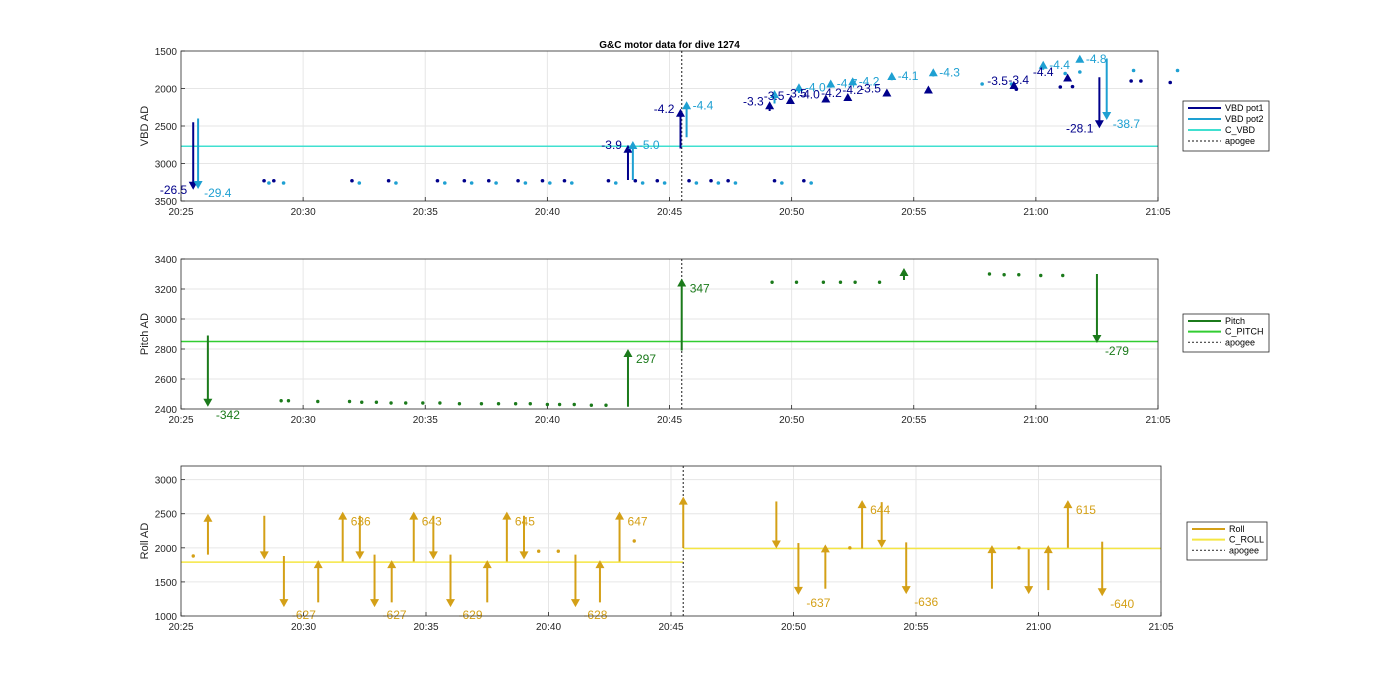 The height and width of the screenshot is (693, 1400). Describe the element at coordinates (166, 410) in the screenshot. I see `y-tick-label: 2400` at that location.